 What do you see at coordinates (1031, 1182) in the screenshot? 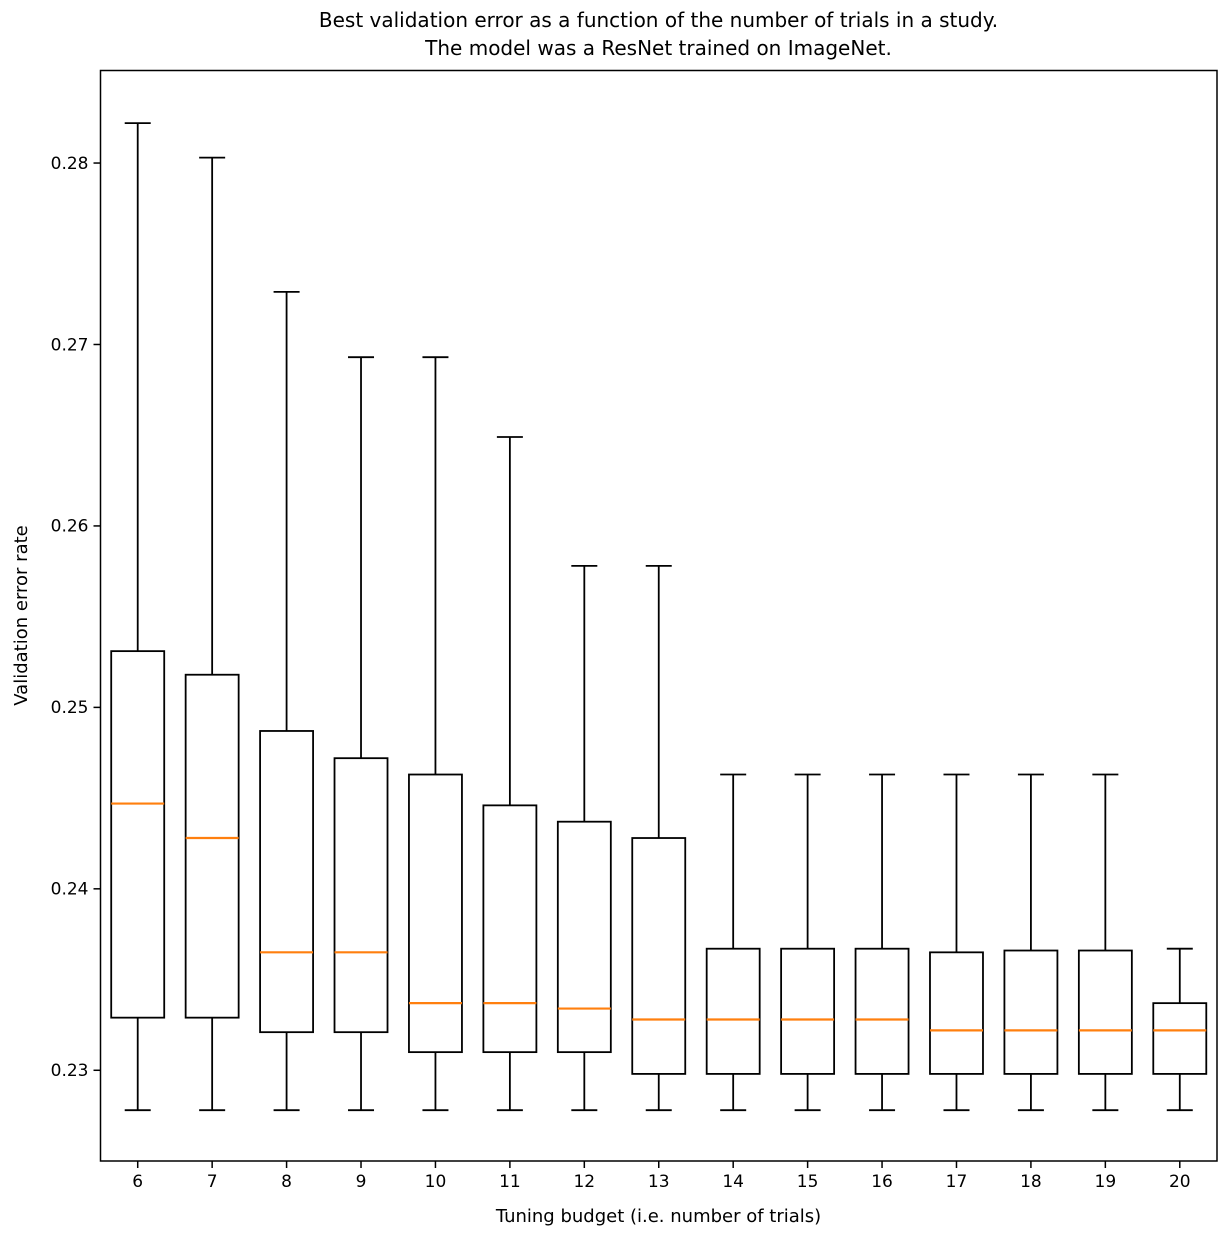
I see `x-tick-label: 18` at bounding box center [1031, 1182].